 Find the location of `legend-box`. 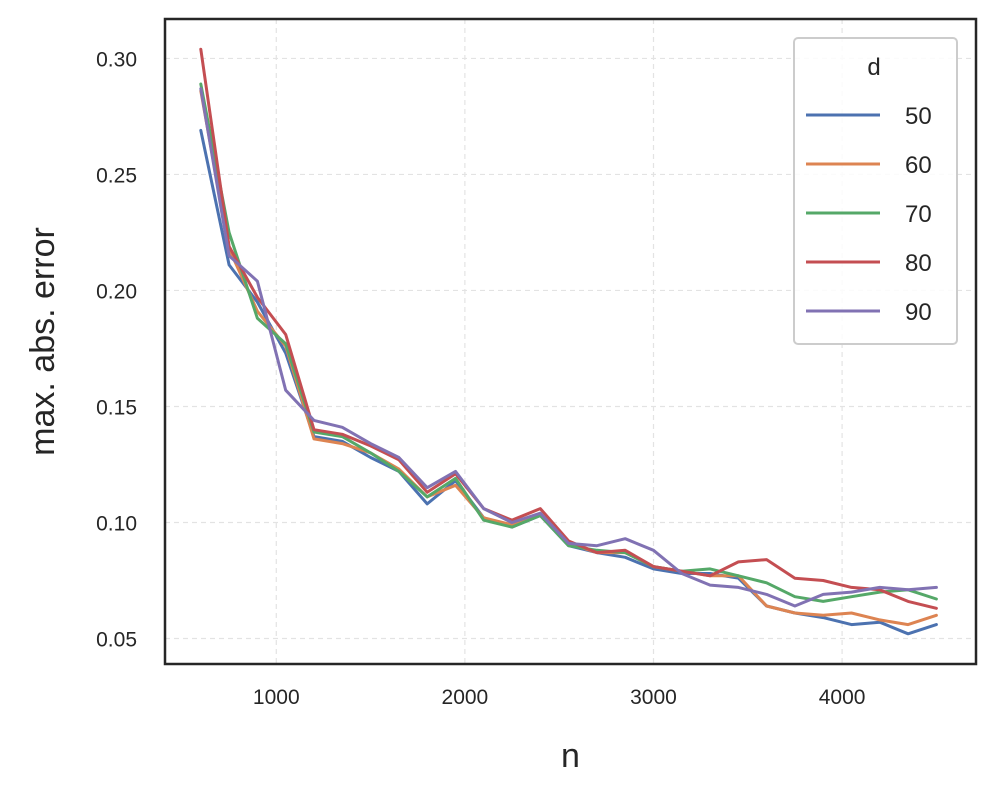

legend-box is located at coordinates (875, 191).